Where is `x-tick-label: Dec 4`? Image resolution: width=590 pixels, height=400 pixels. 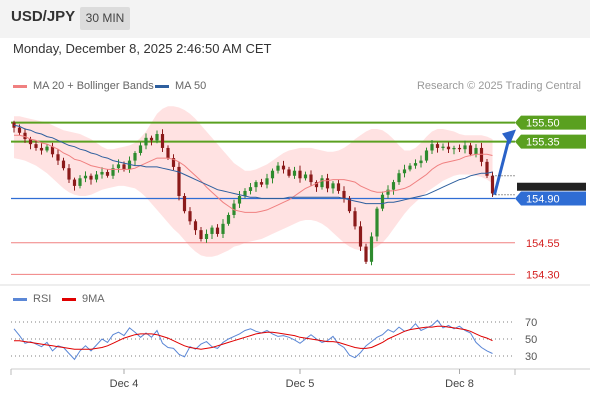
x-tick-label: Dec 4 is located at coordinates (124, 384).